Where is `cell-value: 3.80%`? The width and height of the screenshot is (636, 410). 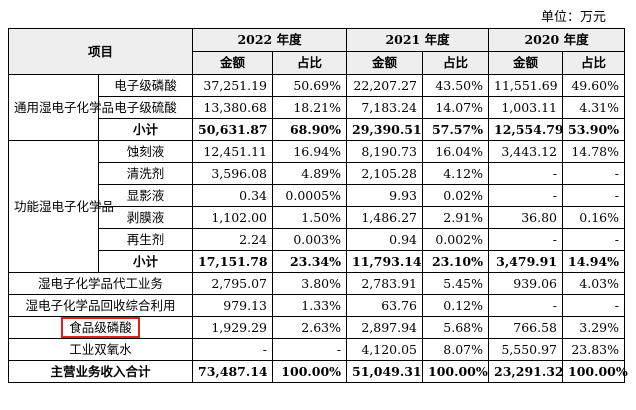
cell-value: 3.80% is located at coordinates (310, 283).